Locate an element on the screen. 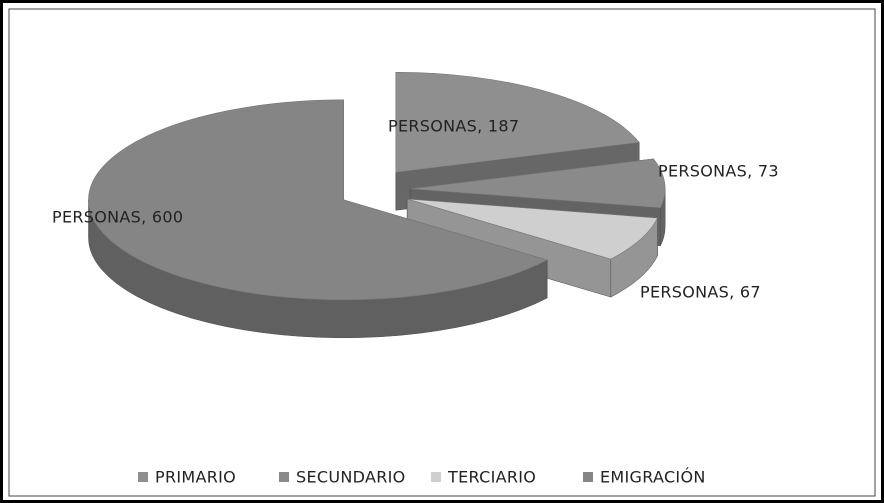 Image resolution: width=884 pixels, height=503 pixels. legend-label: SECUNDARIO is located at coordinates (351, 477).